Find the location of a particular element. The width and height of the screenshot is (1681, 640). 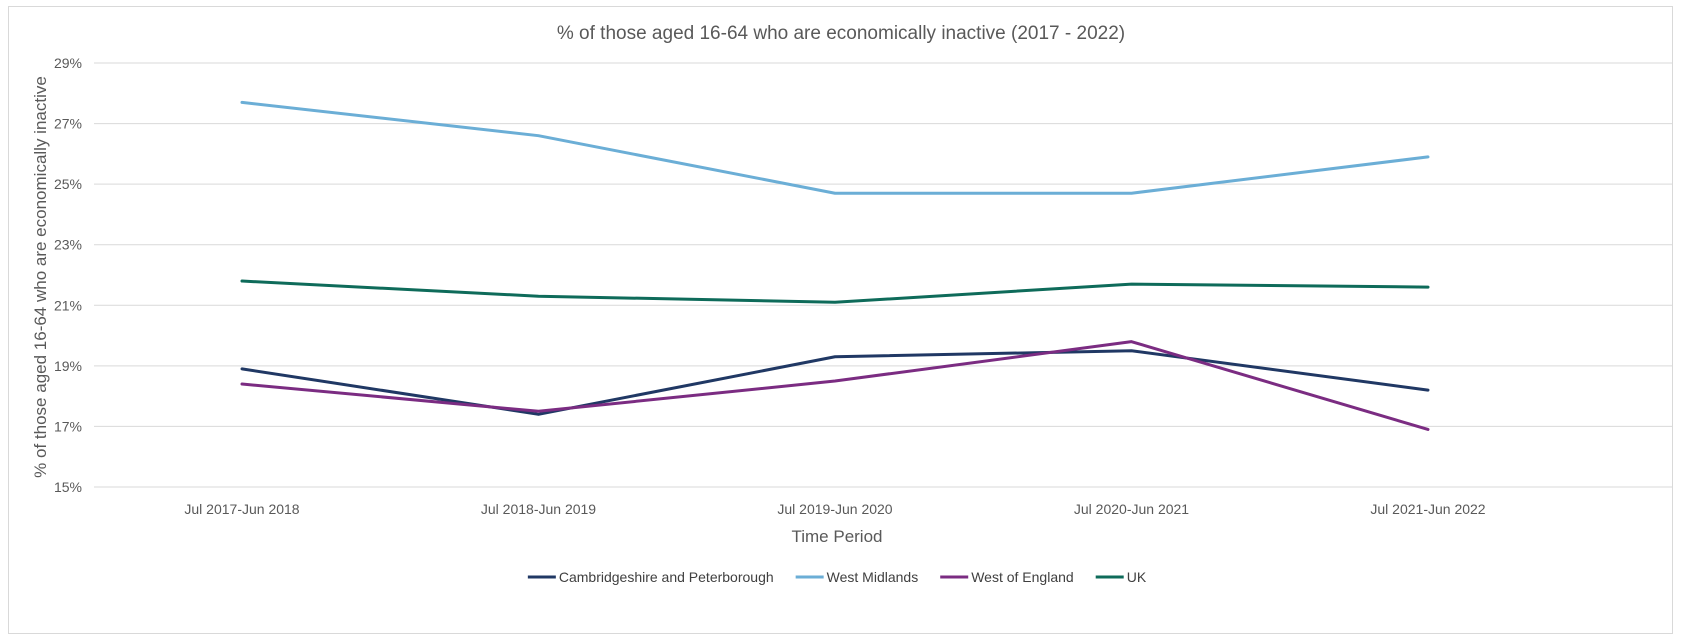

legend-label: UK is located at coordinates (1137, 577).